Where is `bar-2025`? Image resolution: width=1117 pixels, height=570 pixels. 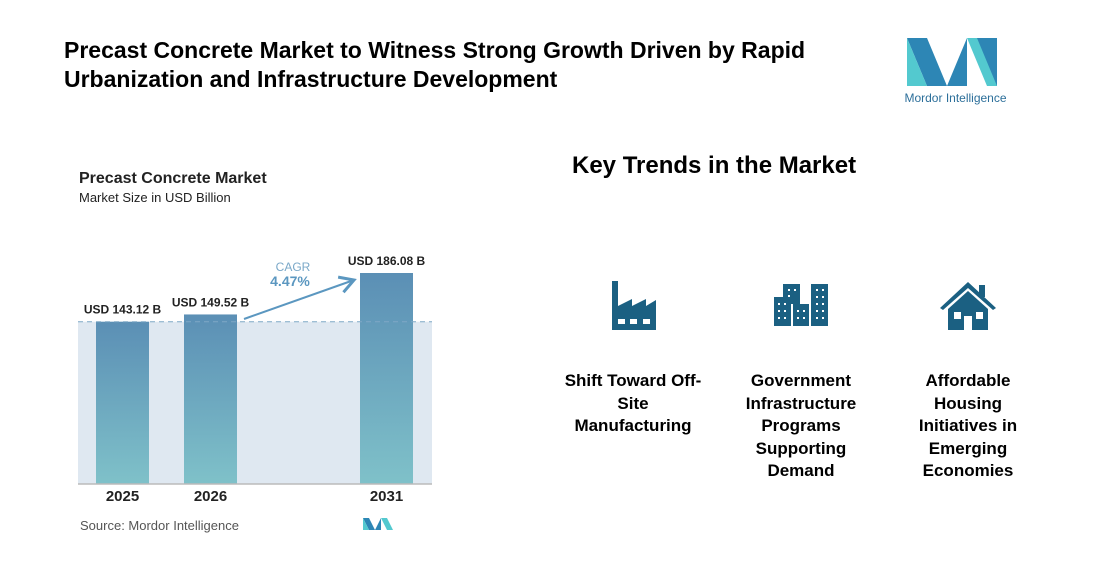 bar-2025 is located at coordinates (122, 402).